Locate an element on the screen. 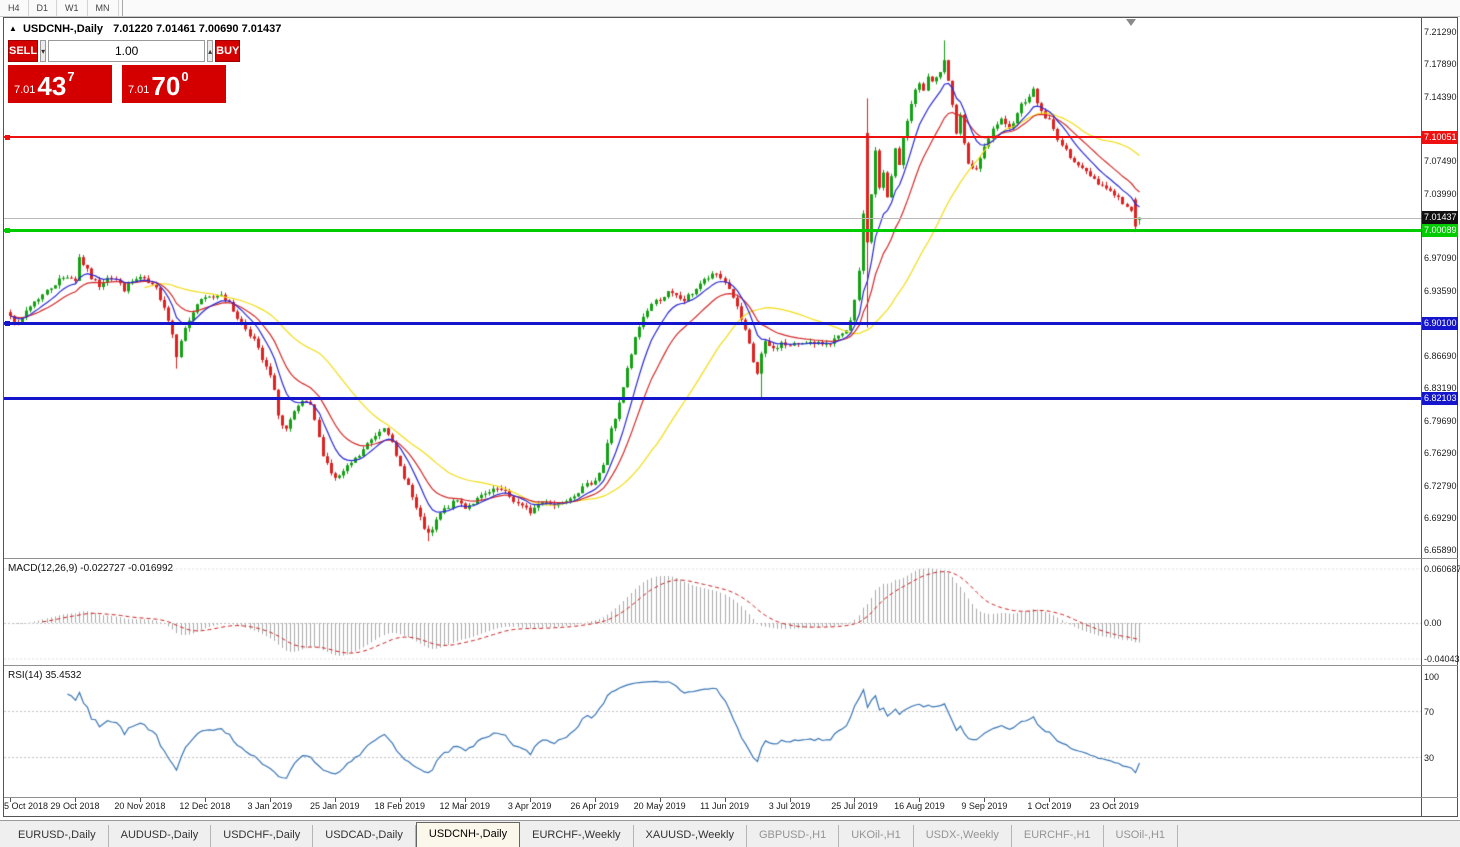 This screenshot has width=1460, height=847. price-axis-label: 6.86690 is located at coordinates (1440, 355).